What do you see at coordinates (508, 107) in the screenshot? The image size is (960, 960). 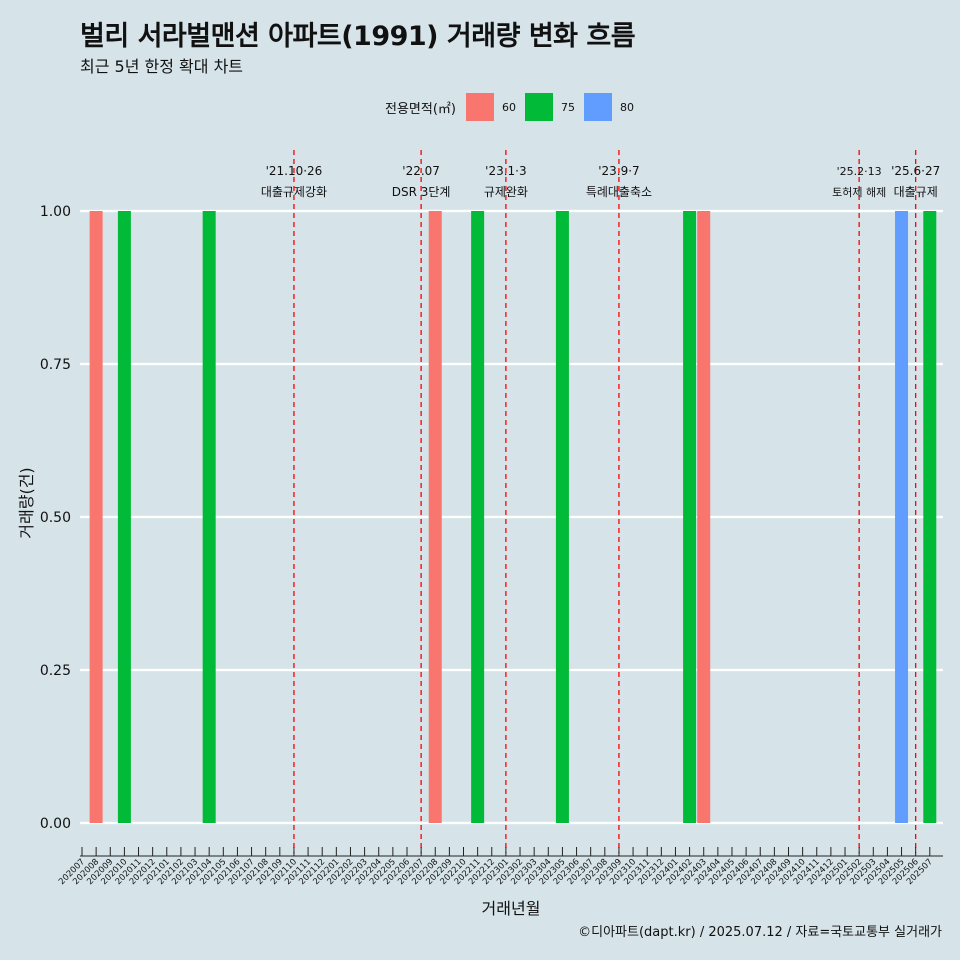 I see `legend-label-60: 60` at bounding box center [508, 107].